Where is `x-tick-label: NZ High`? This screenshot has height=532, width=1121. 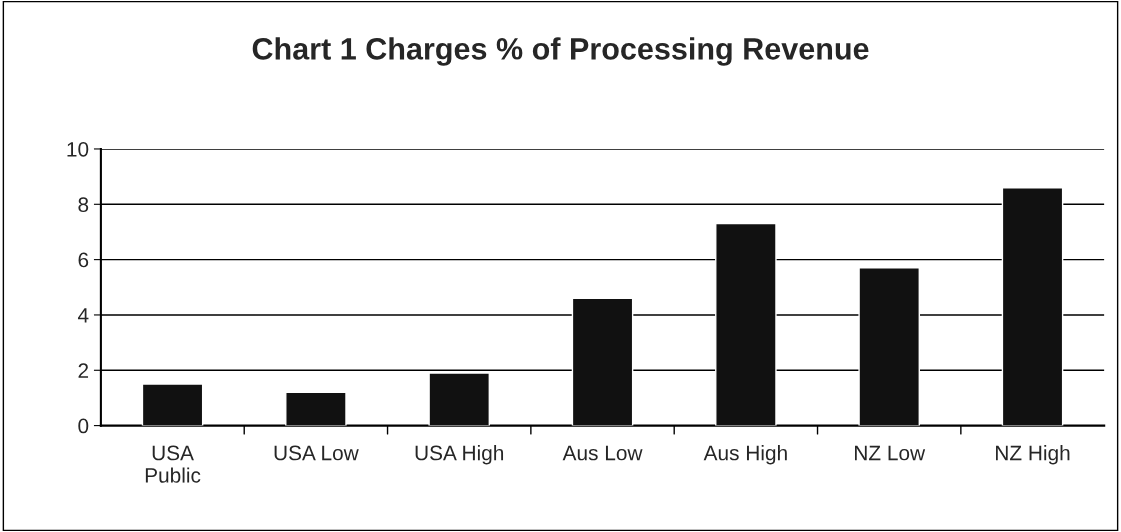
x-tick-label: NZ High is located at coordinates (1033, 455).